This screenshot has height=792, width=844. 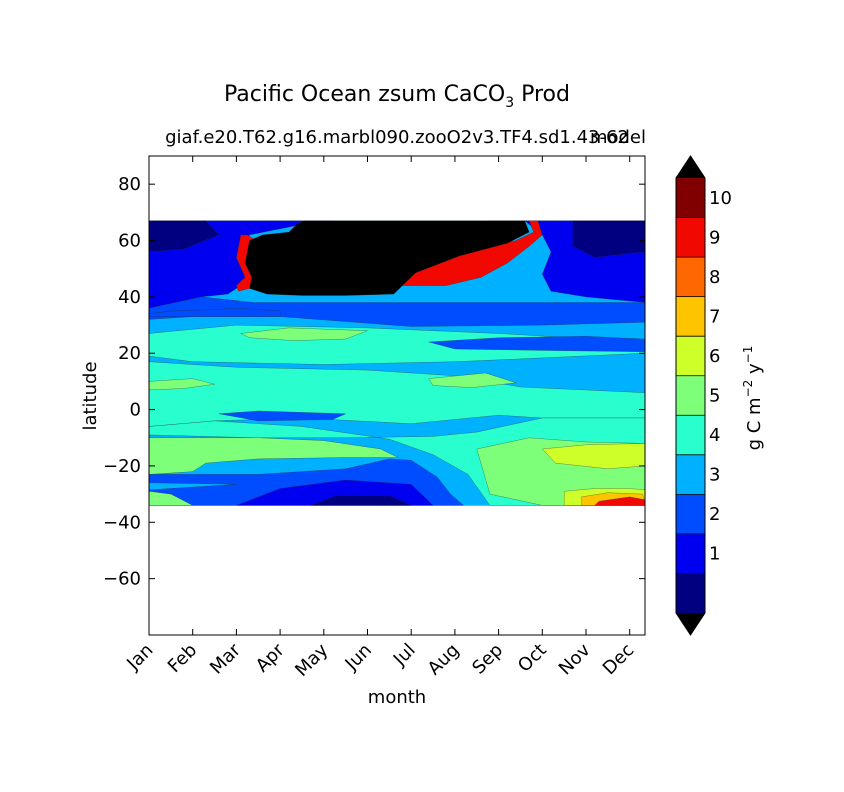 What do you see at coordinates (135, 410) in the screenshot?
I see `y-tick-label: 0` at bounding box center [135, 410].